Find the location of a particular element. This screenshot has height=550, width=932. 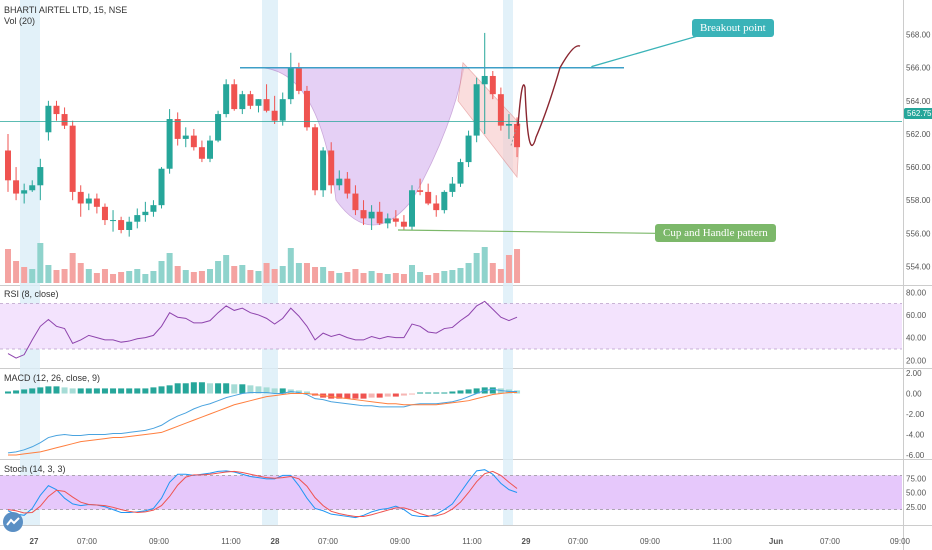

rsi-tick: 60.00 is located at coordinates (916, 315).